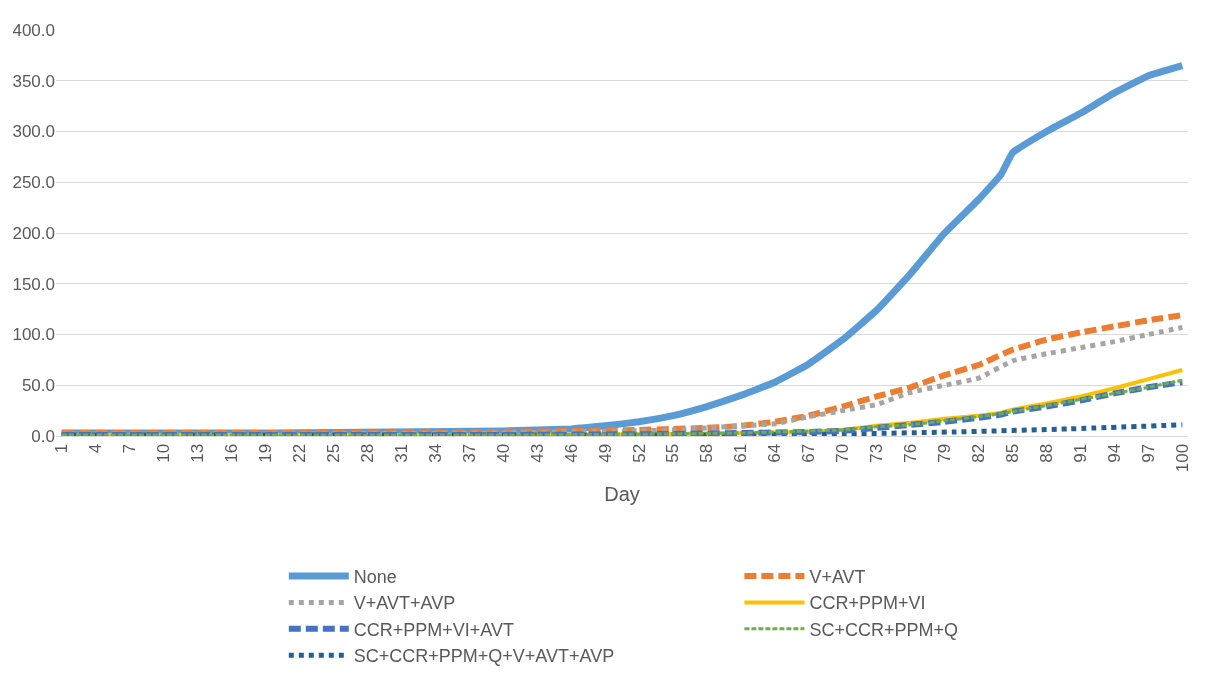 The width and height of the screenshot is (1211, 686). What do you see at coordinates (537, 453) in the screenshot?
I see `x-tick-label: 43` at bounding box center [537, 453].